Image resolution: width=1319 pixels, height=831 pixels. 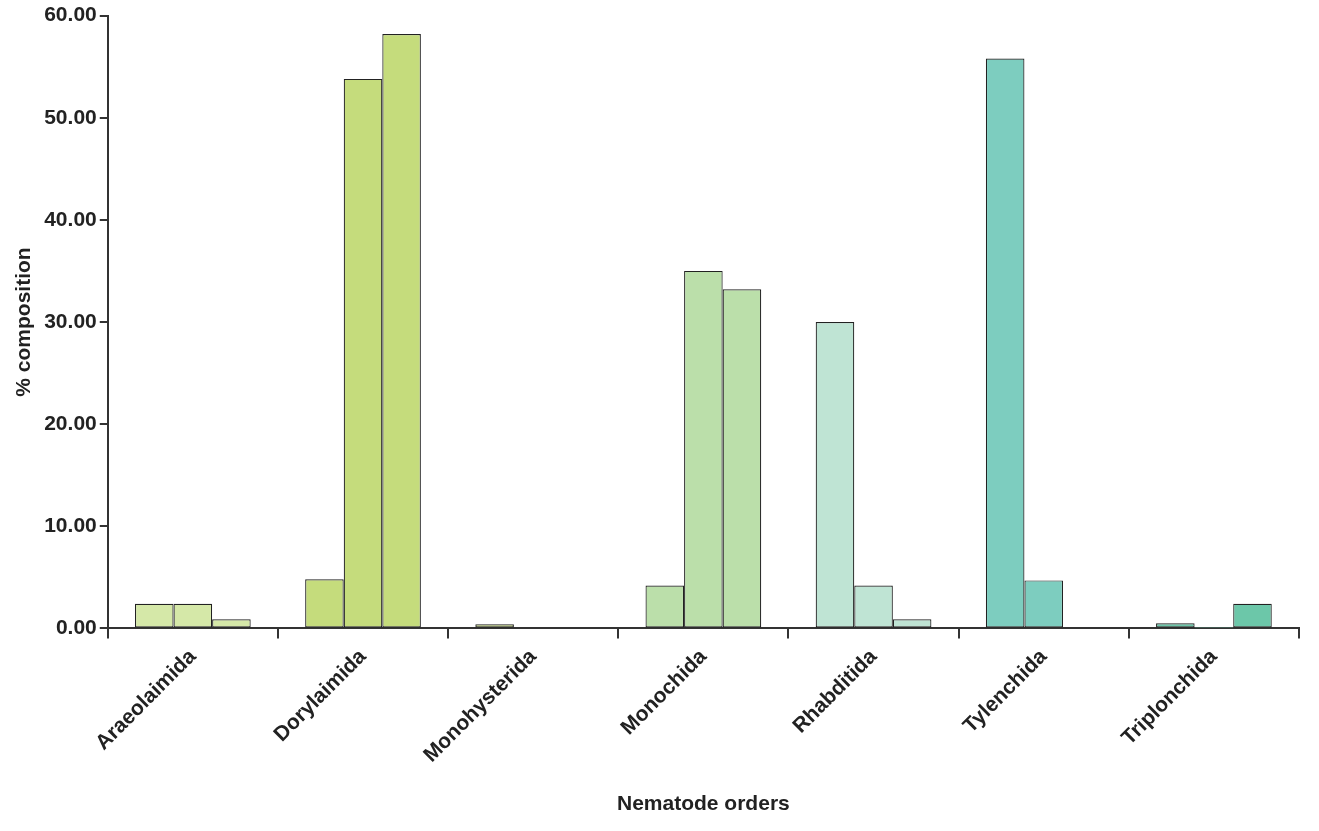 What do you see at coordinates (23, 322) in the screenshot?
I see `y-axis-title: % composition` at bounding box center [23, 322].